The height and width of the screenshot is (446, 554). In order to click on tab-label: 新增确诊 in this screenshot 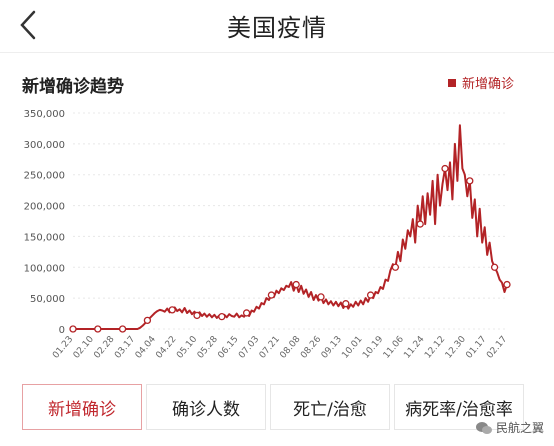, I will do `click(82, 409)`.